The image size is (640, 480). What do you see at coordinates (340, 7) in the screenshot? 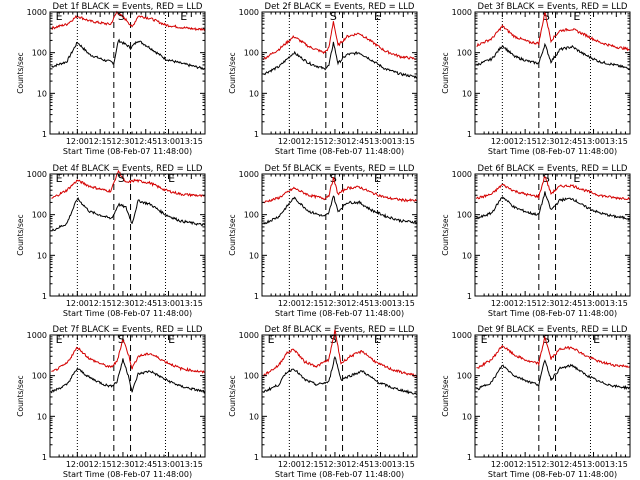
I see `panel-title: Det 2f BLACK = Events, RED = LLD` at bounding box center [340, 7].